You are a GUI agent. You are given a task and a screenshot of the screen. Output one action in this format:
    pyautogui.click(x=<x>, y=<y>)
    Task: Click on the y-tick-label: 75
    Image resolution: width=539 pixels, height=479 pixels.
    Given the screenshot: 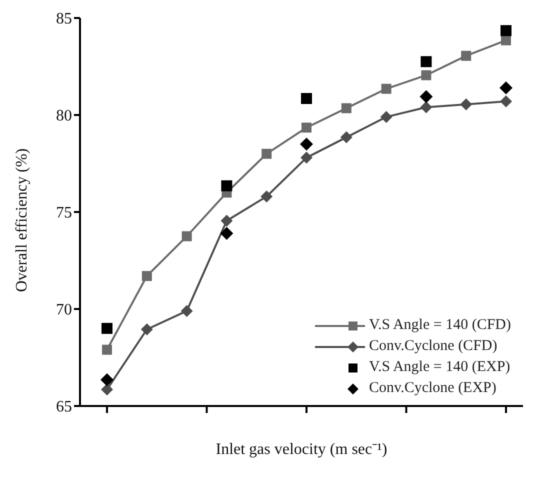 What is the action you would take?
    pyautogui.click(x=64, y=213)
    